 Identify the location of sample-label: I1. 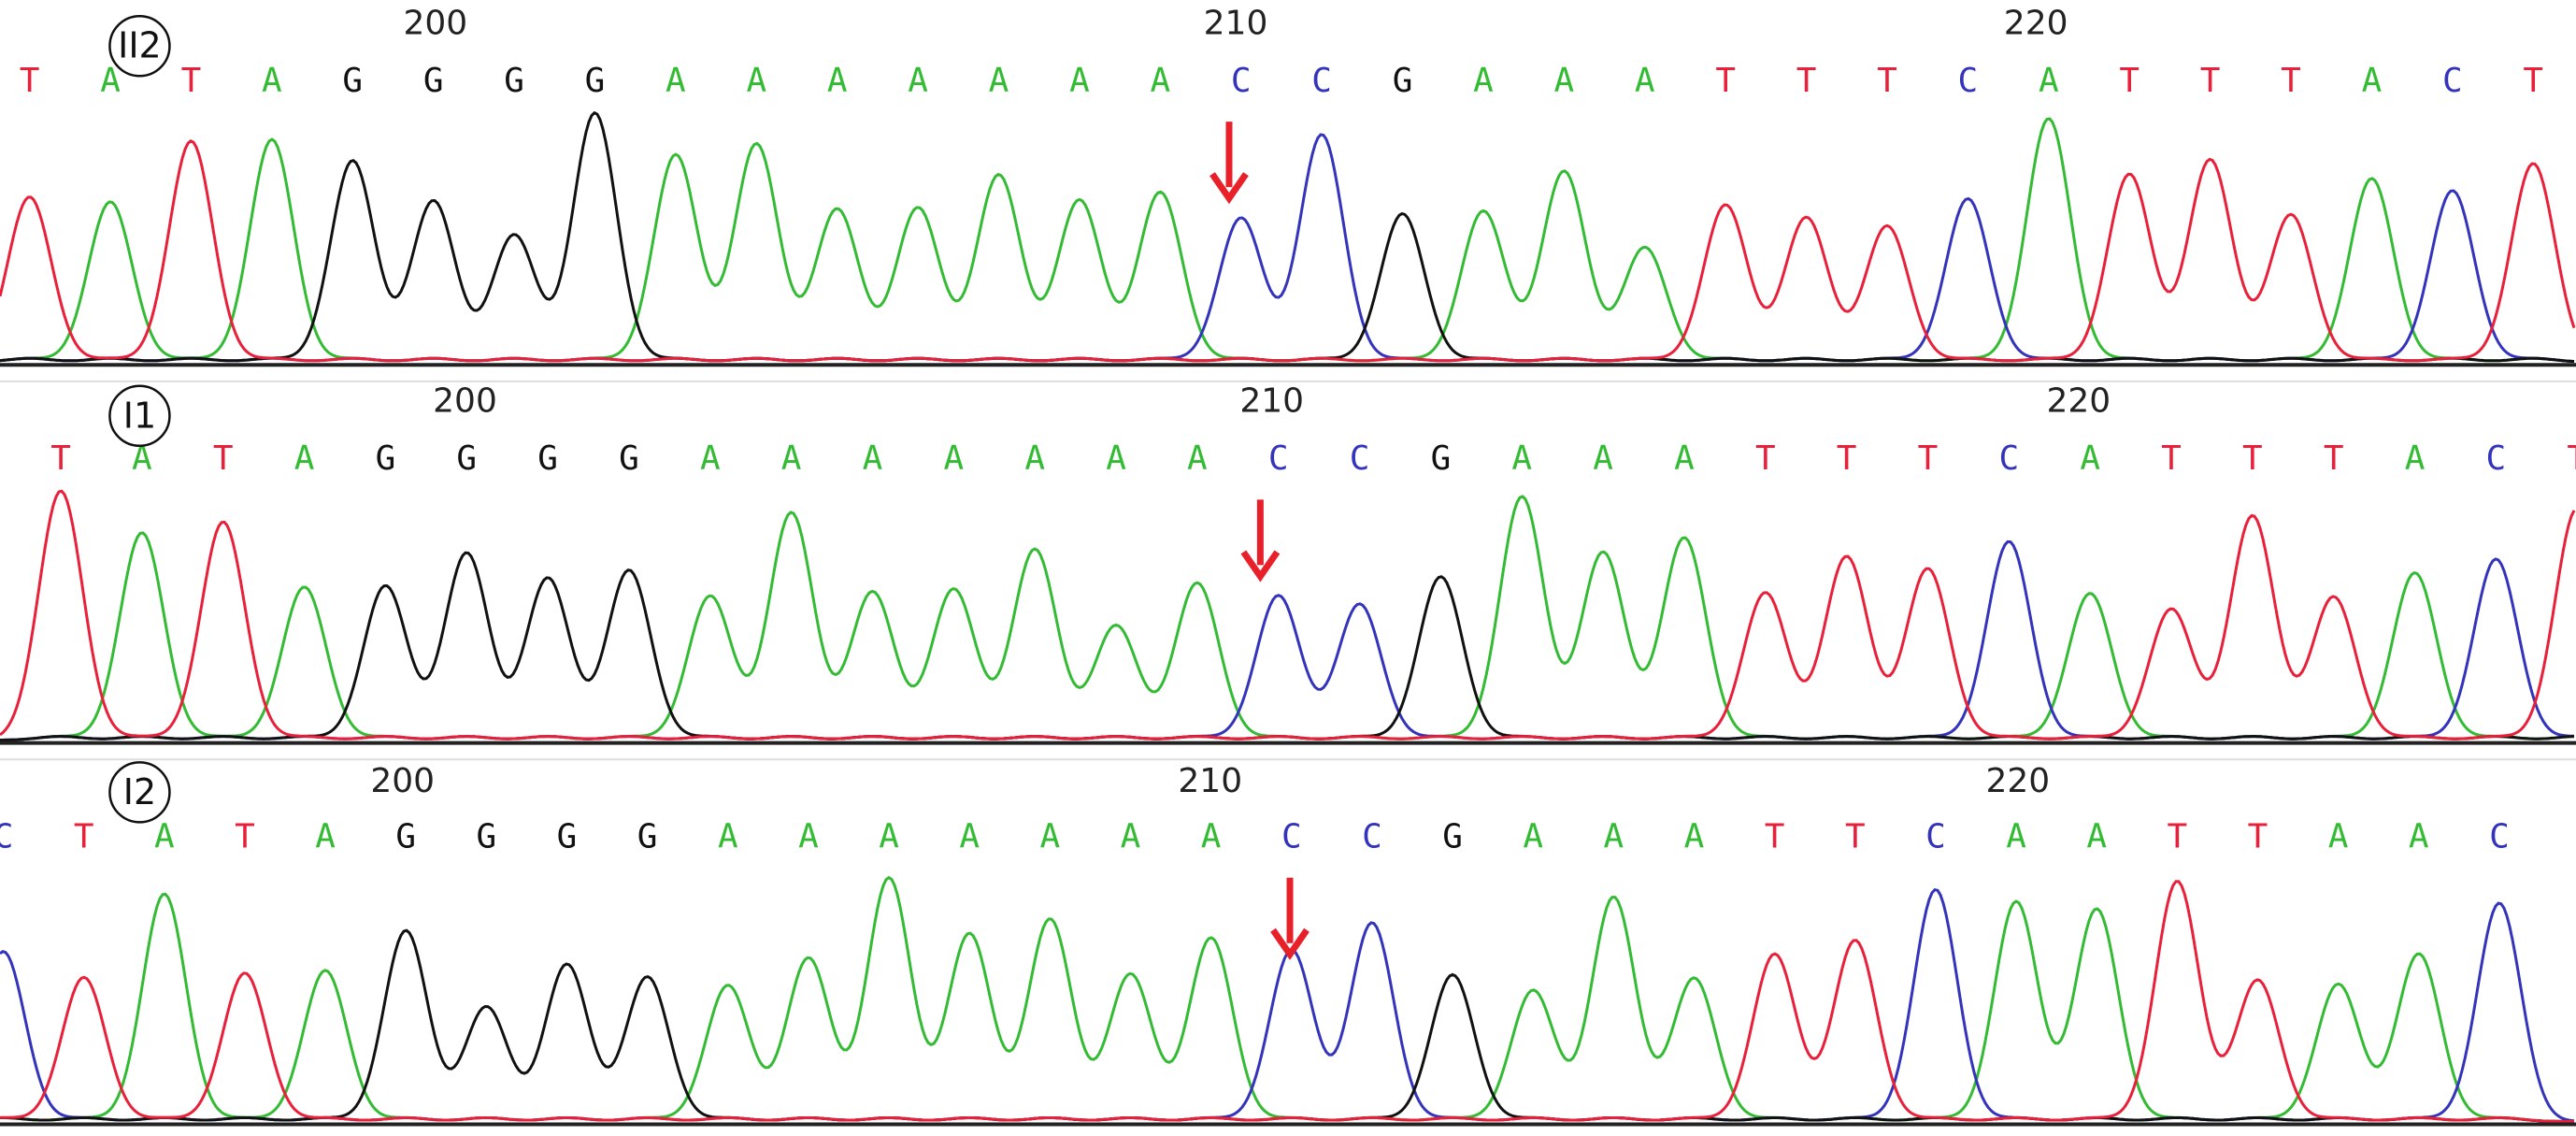
(139, 415).